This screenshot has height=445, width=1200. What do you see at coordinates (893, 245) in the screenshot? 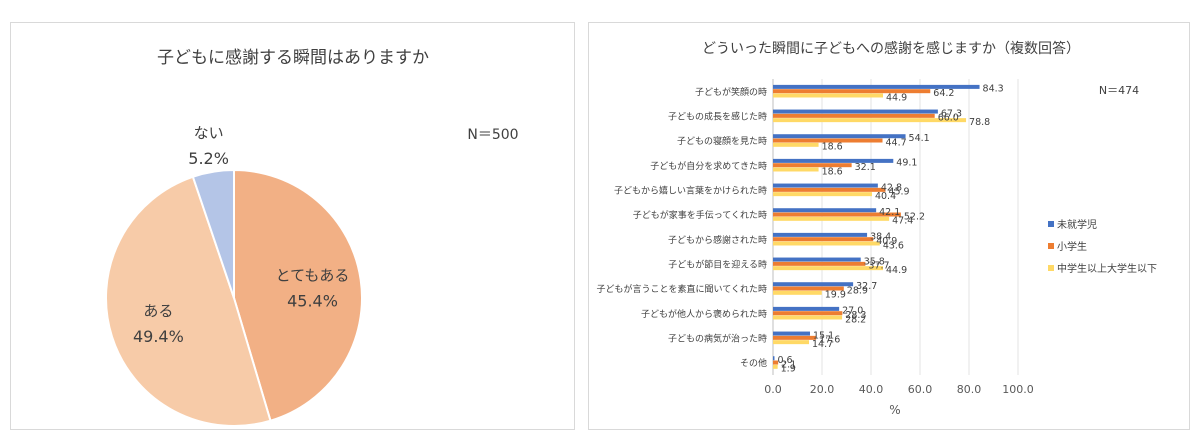
I see `bar-value-label: 43.6` at bounding box center [893, 245].